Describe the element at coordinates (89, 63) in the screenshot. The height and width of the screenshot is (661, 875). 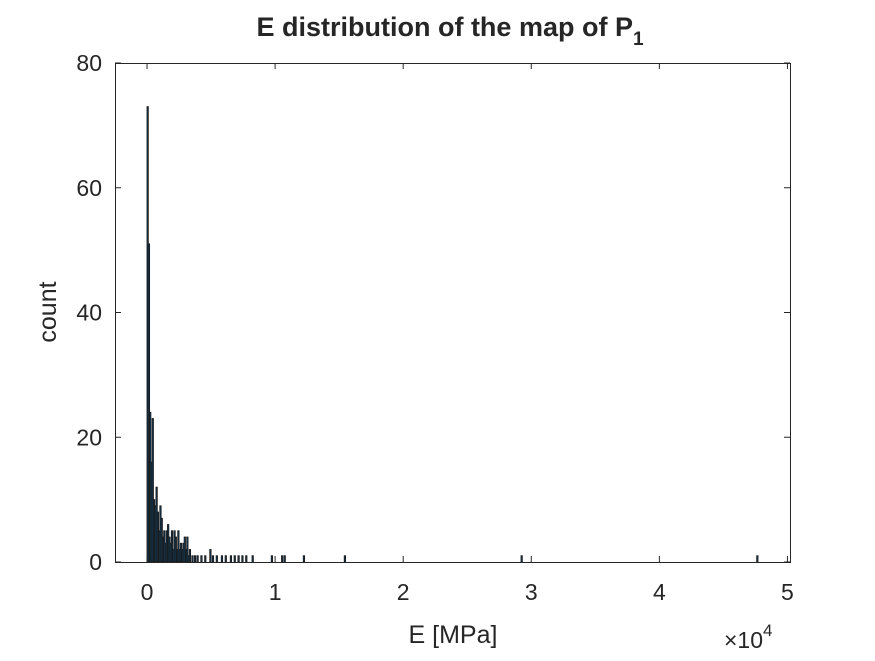
I see `y-tick-label: 80` at that location.